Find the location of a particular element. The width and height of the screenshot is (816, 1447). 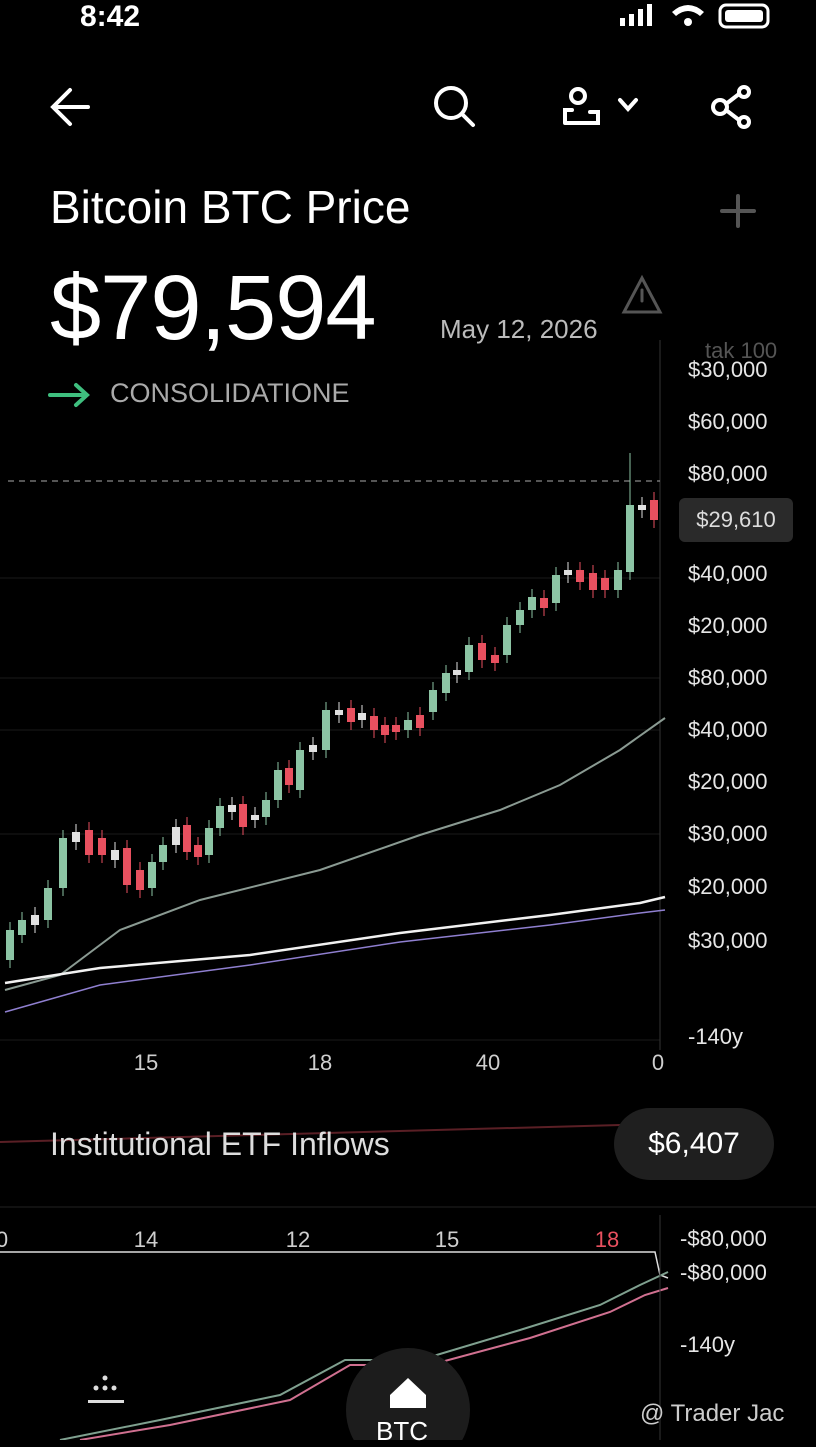

status-time: 8:42 is located at coordinates (110, 16).